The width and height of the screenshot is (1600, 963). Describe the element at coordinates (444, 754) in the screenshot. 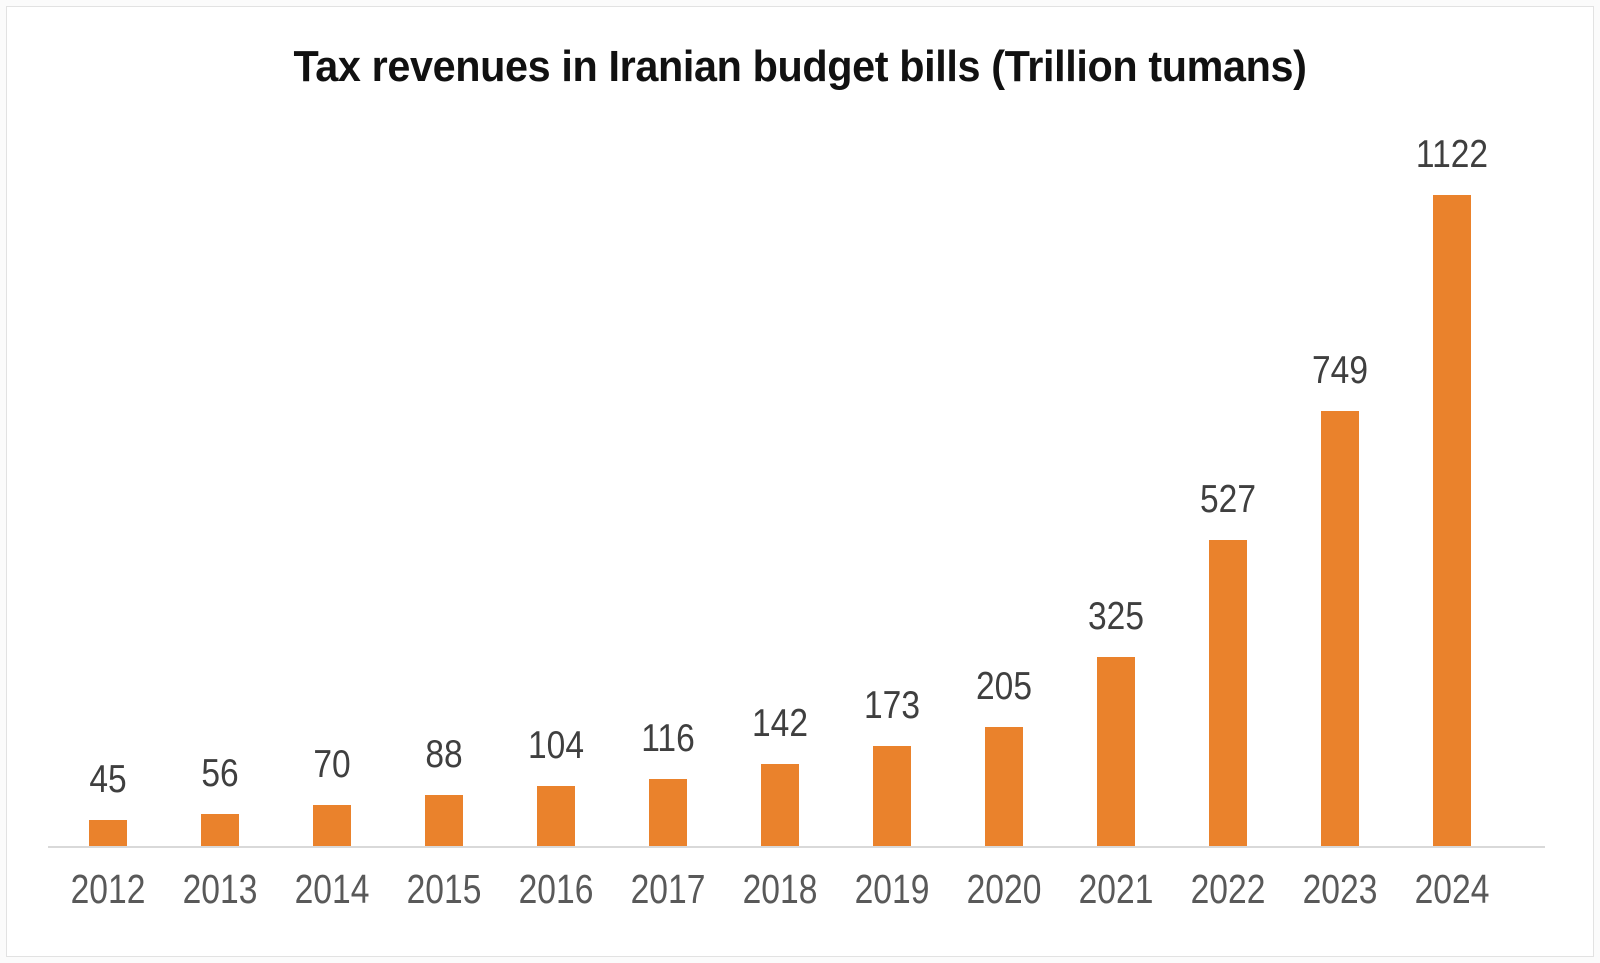

I see `bar-value-label: 88` at that location.